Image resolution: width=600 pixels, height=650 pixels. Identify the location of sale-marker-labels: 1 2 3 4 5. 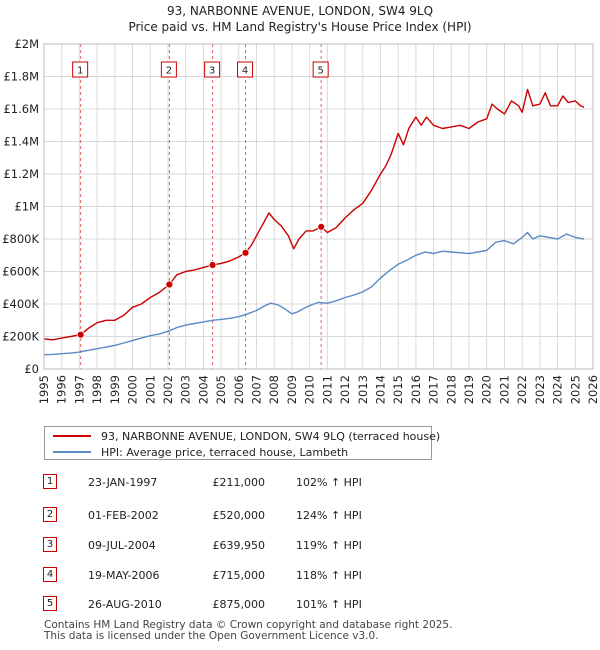
(200, 69).